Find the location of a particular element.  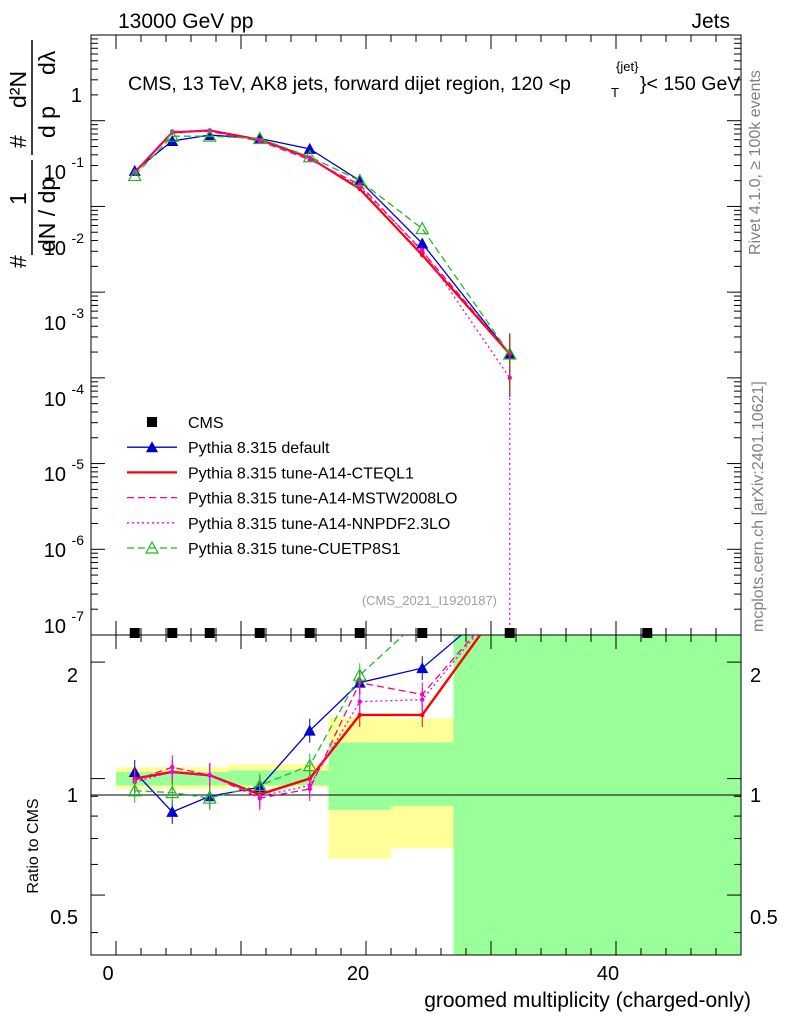

svg-text: }< 150 GeV is located at coordinates (690, 84).